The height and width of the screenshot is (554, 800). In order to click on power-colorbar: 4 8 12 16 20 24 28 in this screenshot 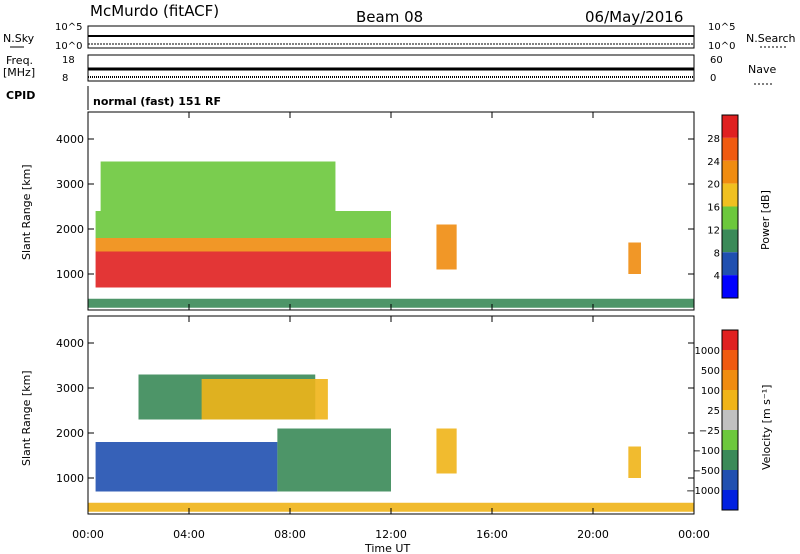, I will do `click(723, 206)`.